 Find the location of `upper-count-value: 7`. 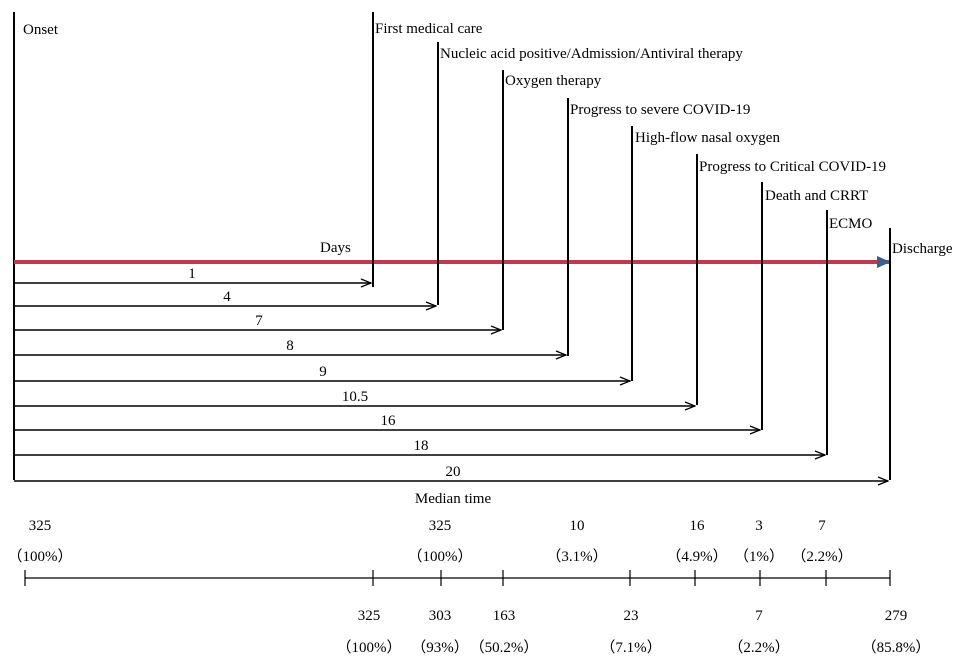

upper-count-value: 7 is located at coordinates (822, 526).